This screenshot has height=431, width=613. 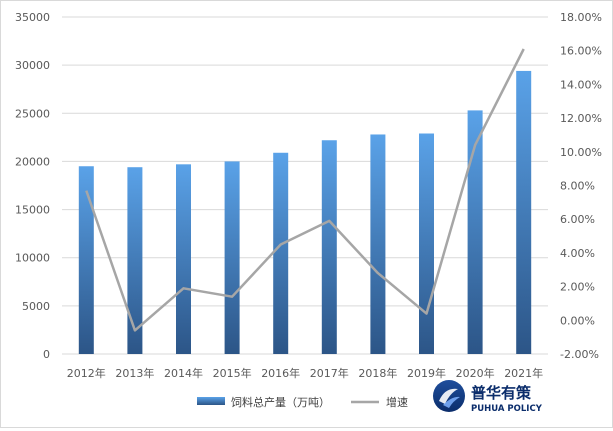 What do you see at coordinates (577, 320) in the screenshot?
I see `right-tick-label: 0.00%` at bounding box center [577, 320].